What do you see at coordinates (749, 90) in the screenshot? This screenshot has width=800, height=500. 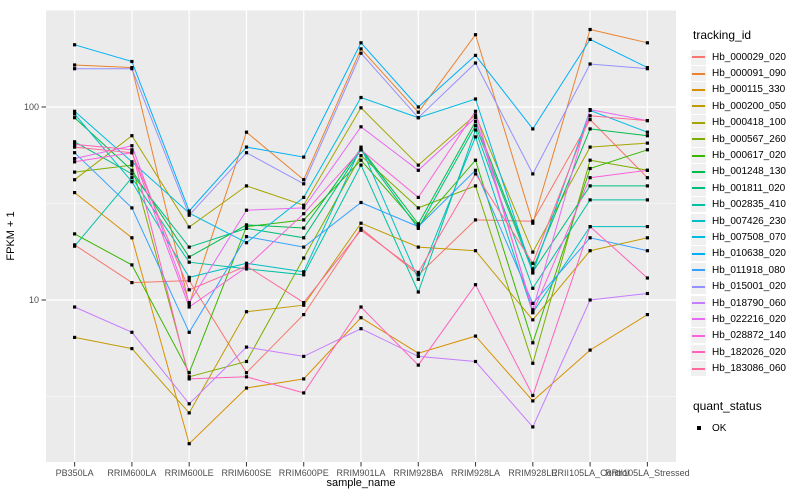 I see `legend-item-label: Hb_000115_330` at bounding box center [749, 90].